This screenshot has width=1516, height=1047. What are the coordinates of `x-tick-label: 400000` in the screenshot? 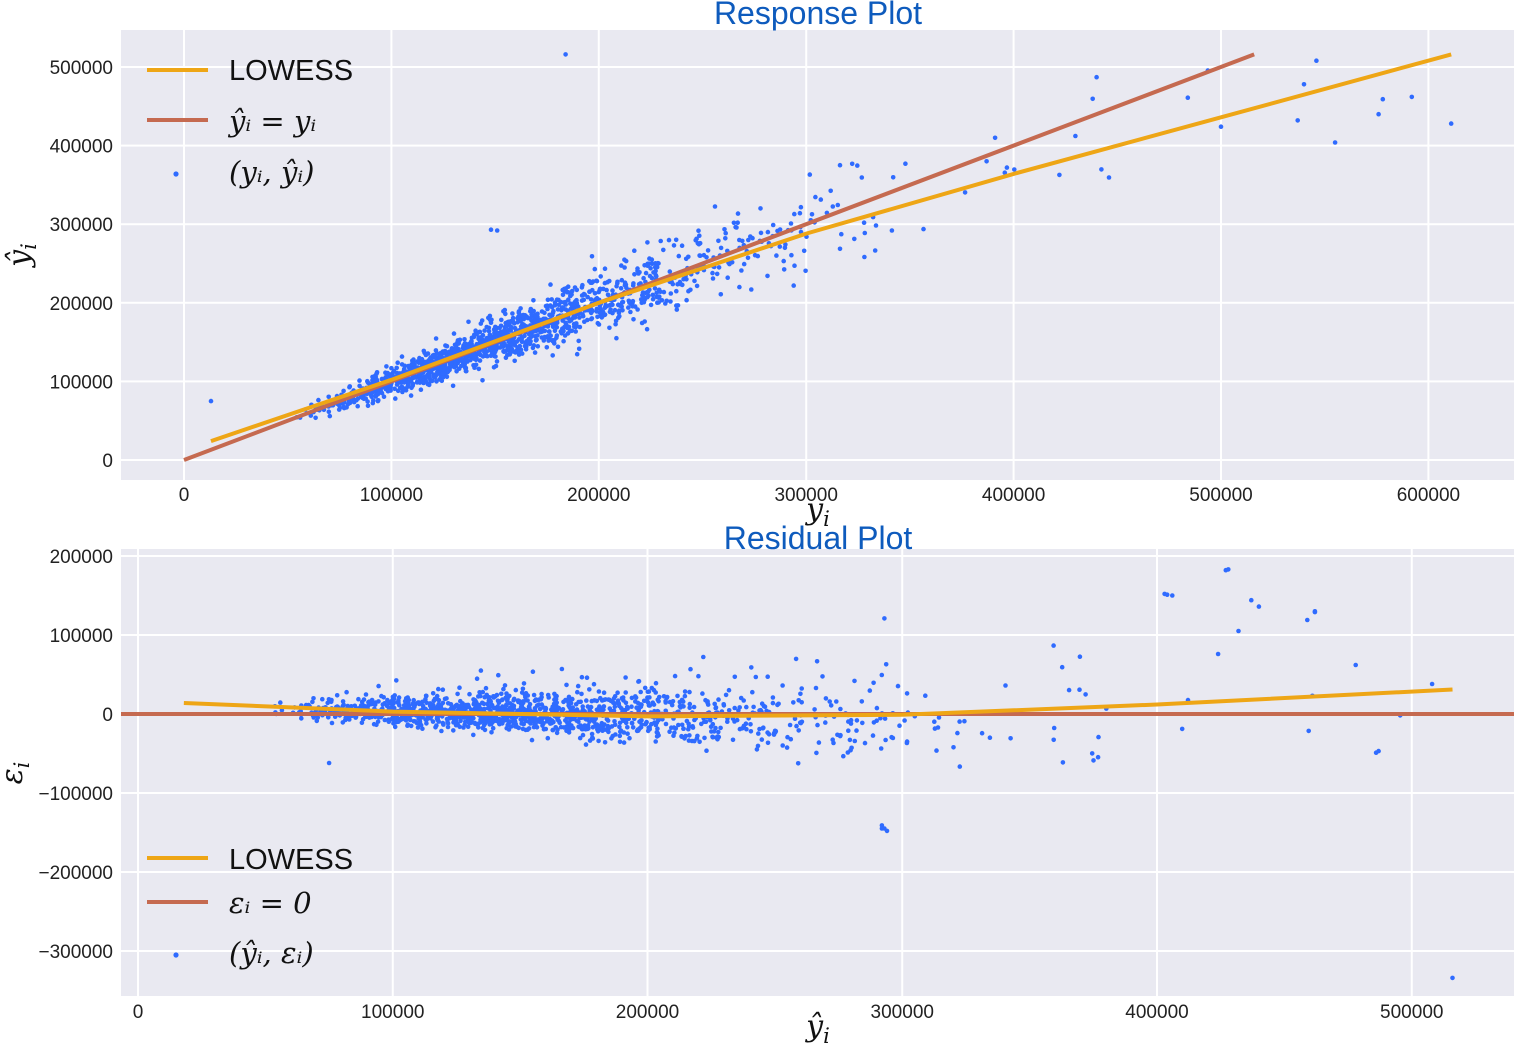 It's located at (1013, 495).